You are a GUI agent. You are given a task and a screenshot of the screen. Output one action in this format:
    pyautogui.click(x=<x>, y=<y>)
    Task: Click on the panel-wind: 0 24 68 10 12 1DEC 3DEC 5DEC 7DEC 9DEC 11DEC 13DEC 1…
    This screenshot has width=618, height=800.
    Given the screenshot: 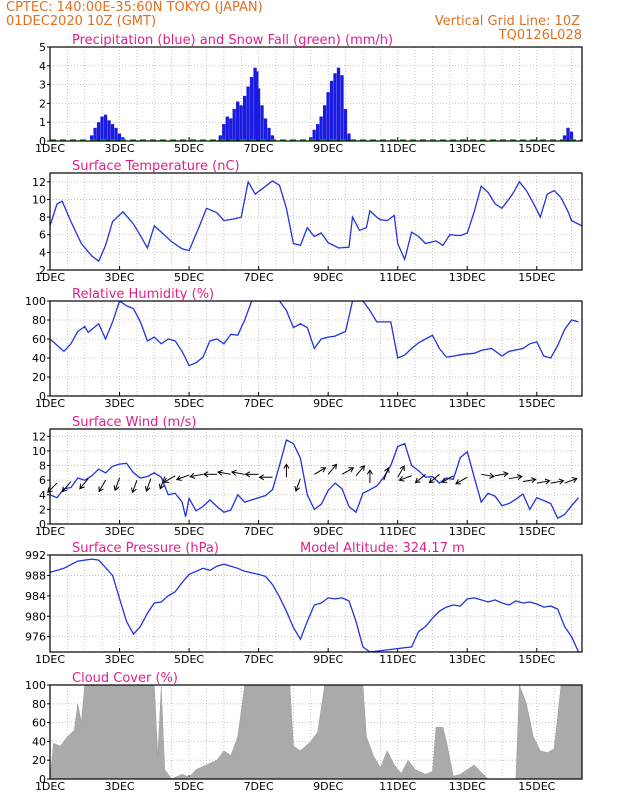 What is the action you would take?
    pyautogui.click(x=307, y=476)
    